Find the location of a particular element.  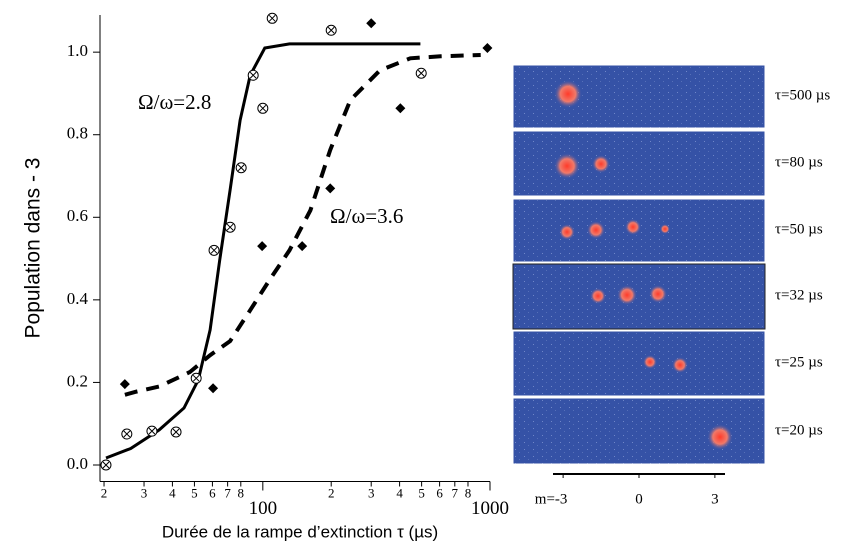

y-tick-label: 1.0 is located at coordinates (77, 50).